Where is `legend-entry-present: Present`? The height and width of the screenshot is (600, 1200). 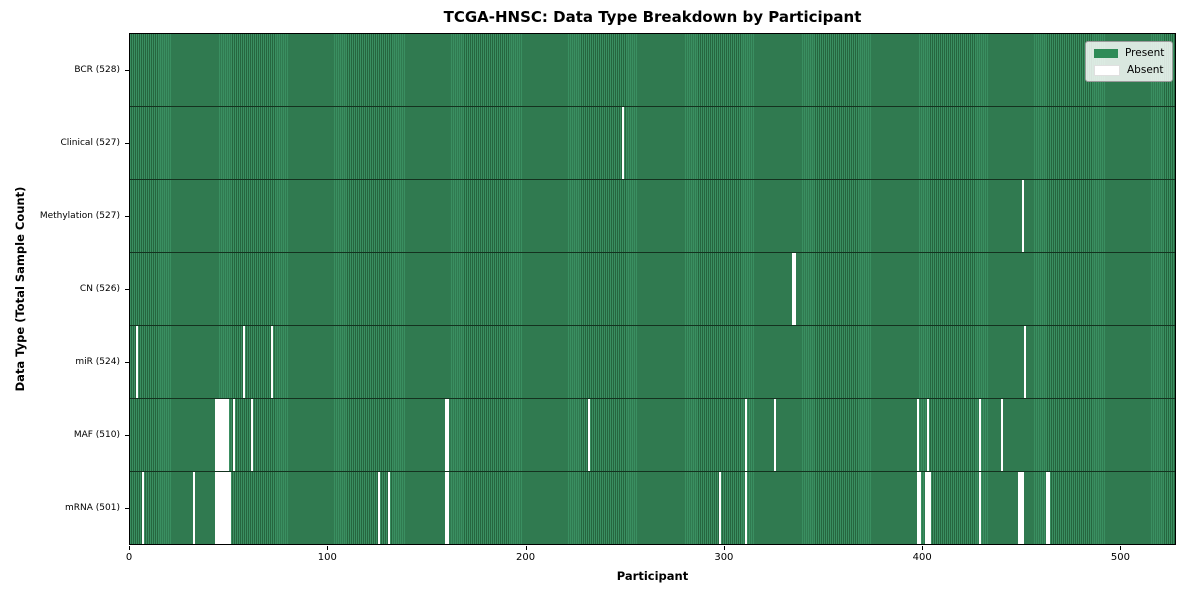
legend-entry-present: Present is located at coordinates (1129, 53).